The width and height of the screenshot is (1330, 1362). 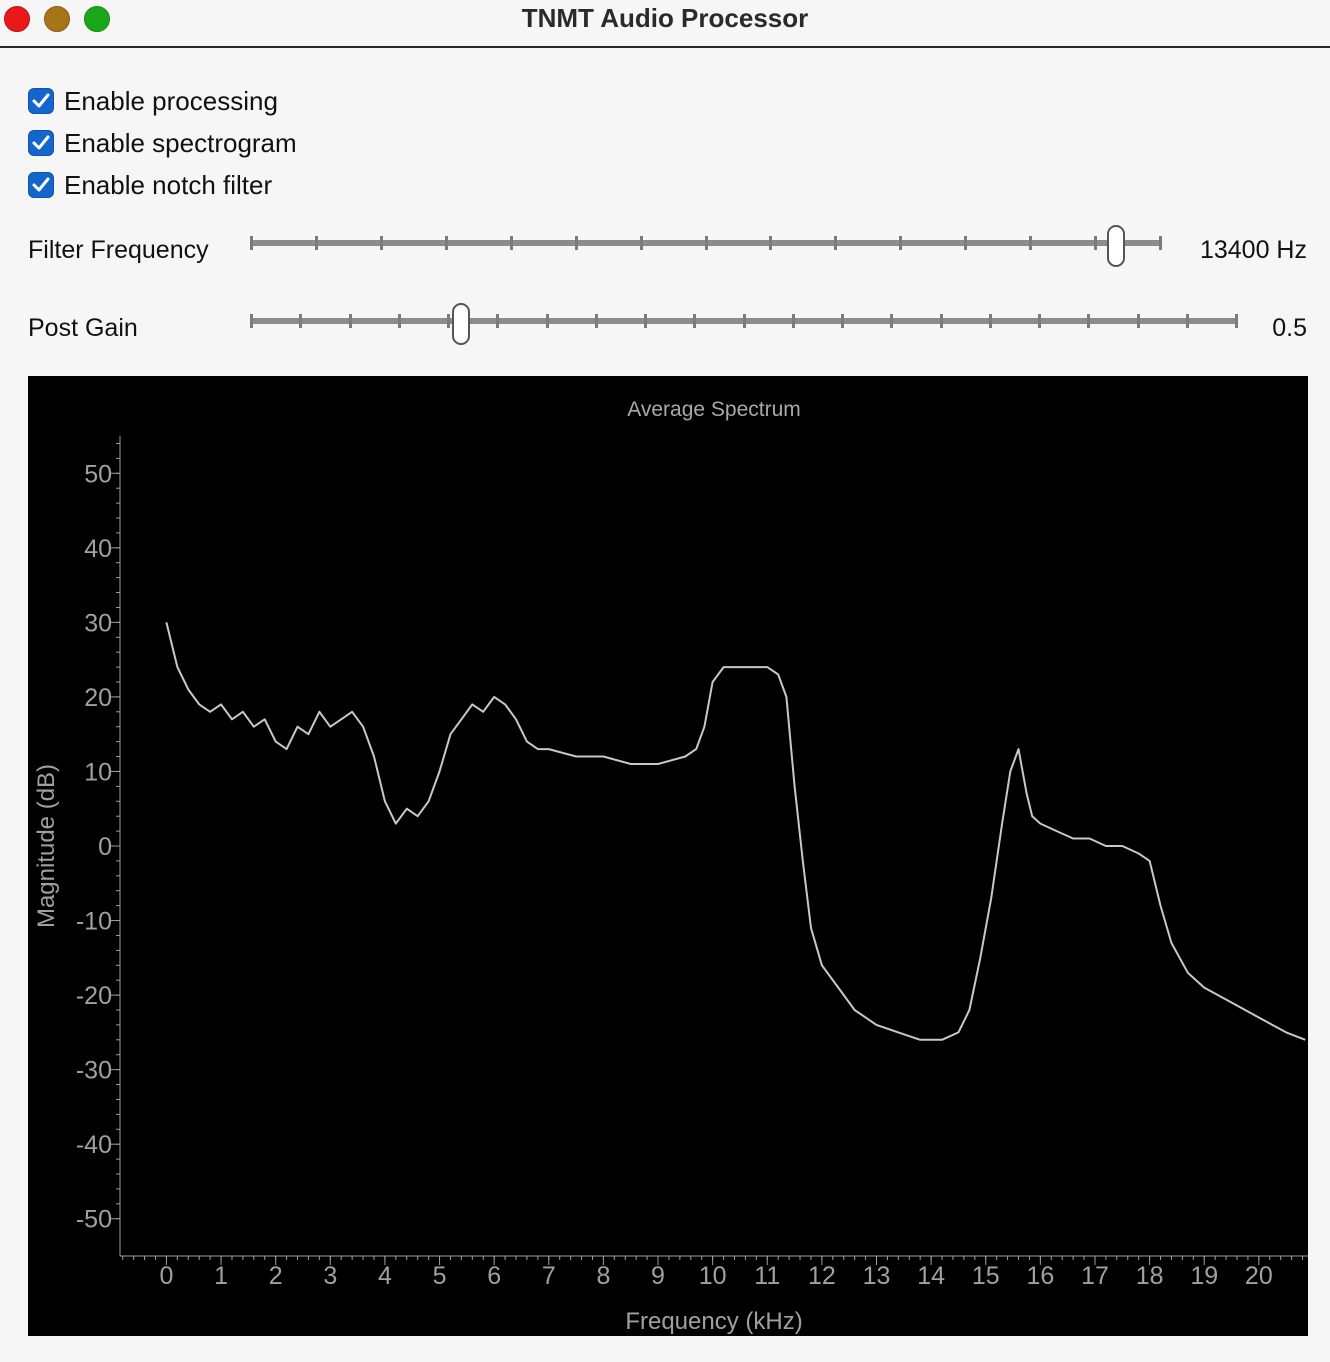 What do you see at coordinates (330, 1276) in the screenshot?
I see `x-tick-label: 3` at bounding box center [330, 1276].